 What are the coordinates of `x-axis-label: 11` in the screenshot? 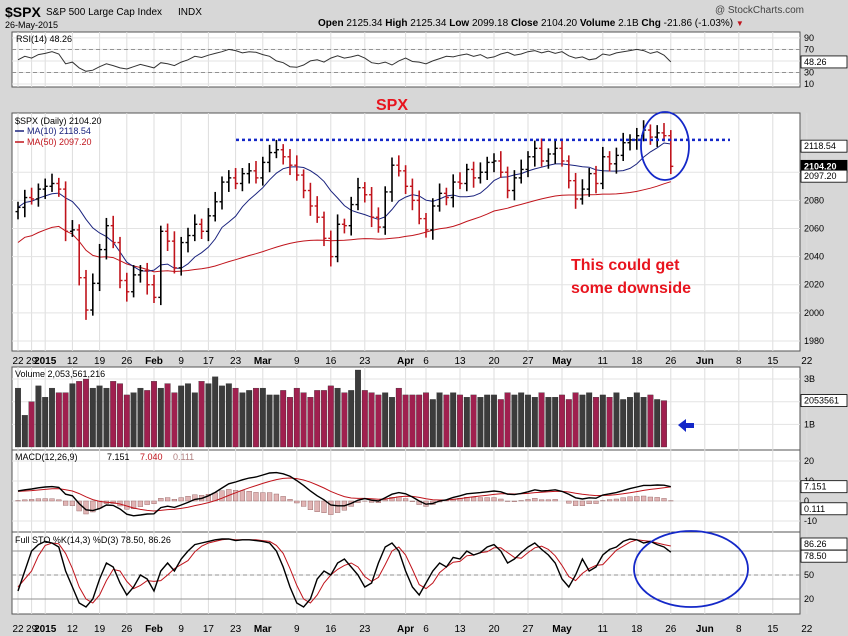 It's located at (603, 361).